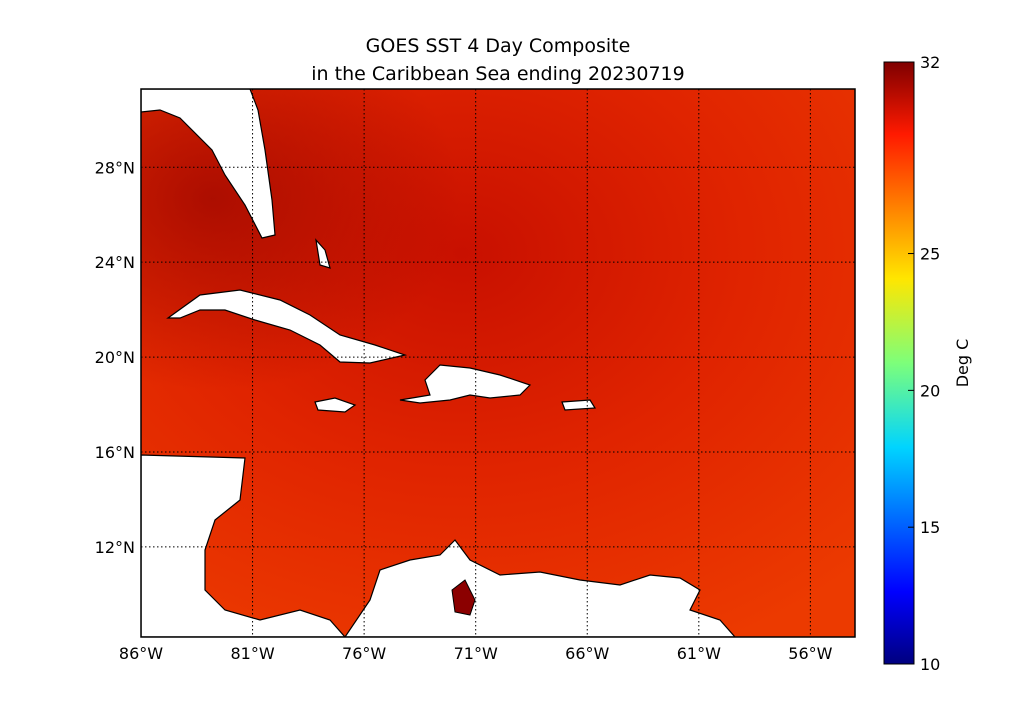 Image resolution: width=1024 pixels, height=721 pixels. I want to click on colorbar-tick-label: 20, so click(930, 390).